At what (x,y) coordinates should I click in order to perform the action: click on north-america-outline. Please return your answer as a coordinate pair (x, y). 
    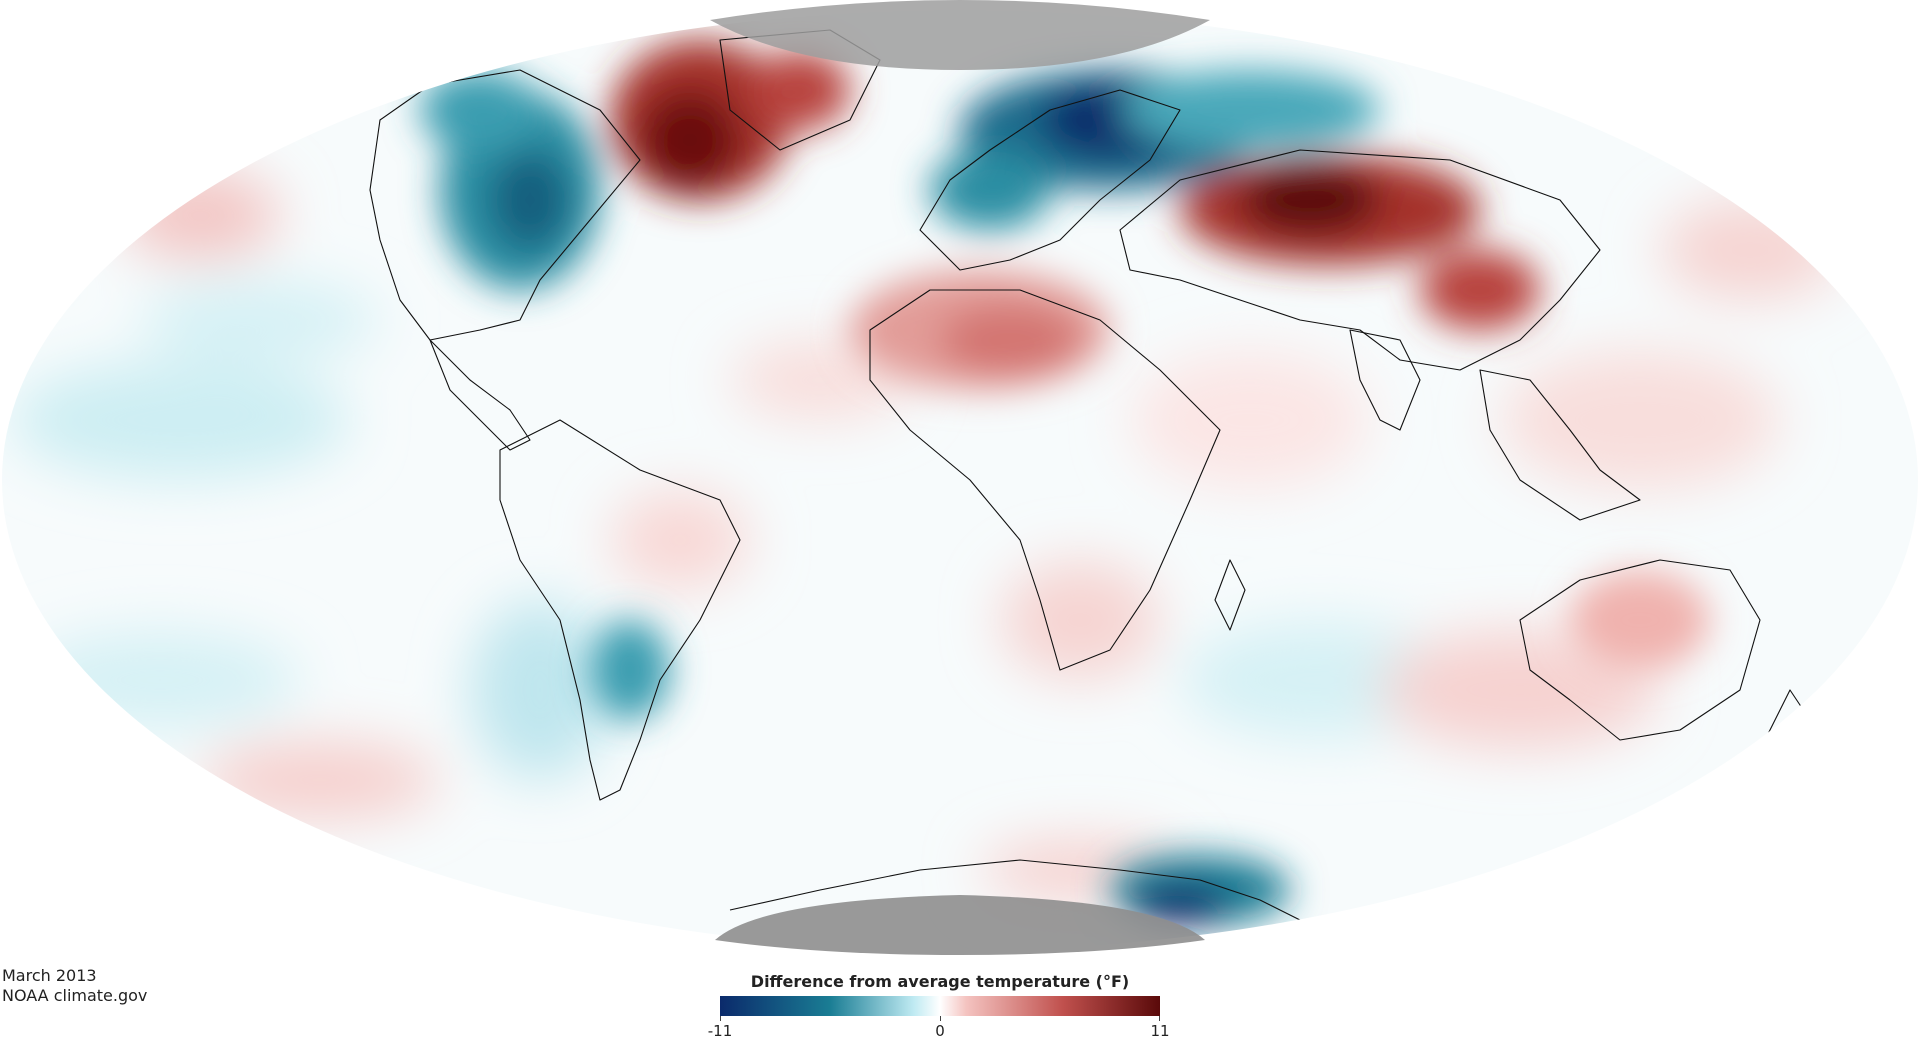
    Looking at the image, I should click on (505, 205).